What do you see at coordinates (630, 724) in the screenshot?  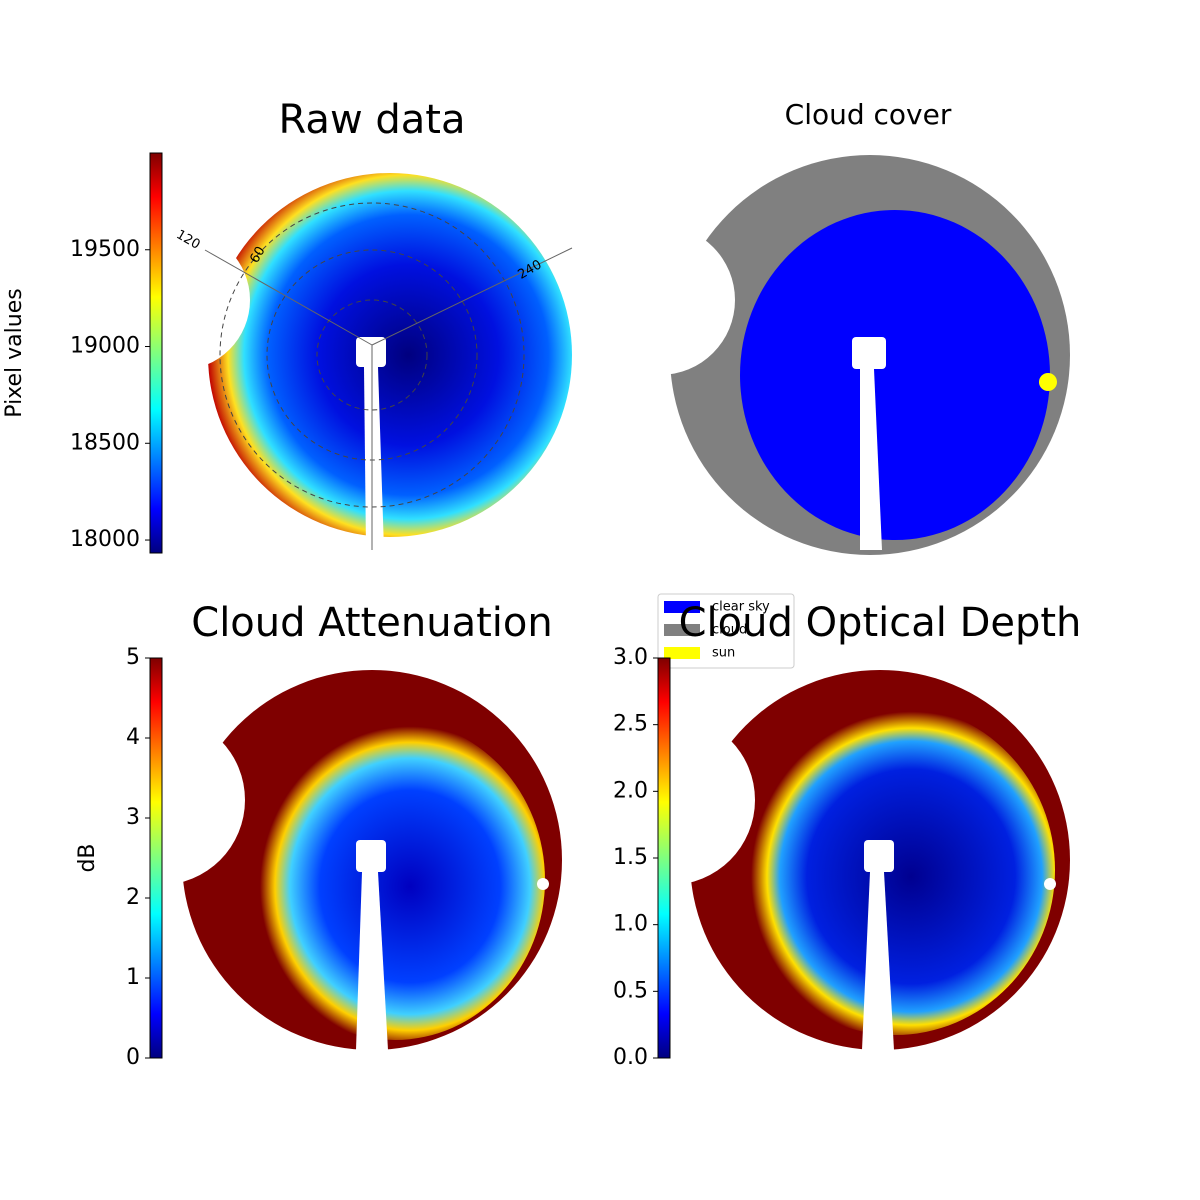 I see `colorbar-tick-label: 2.5` at bounding box center [630, 724].